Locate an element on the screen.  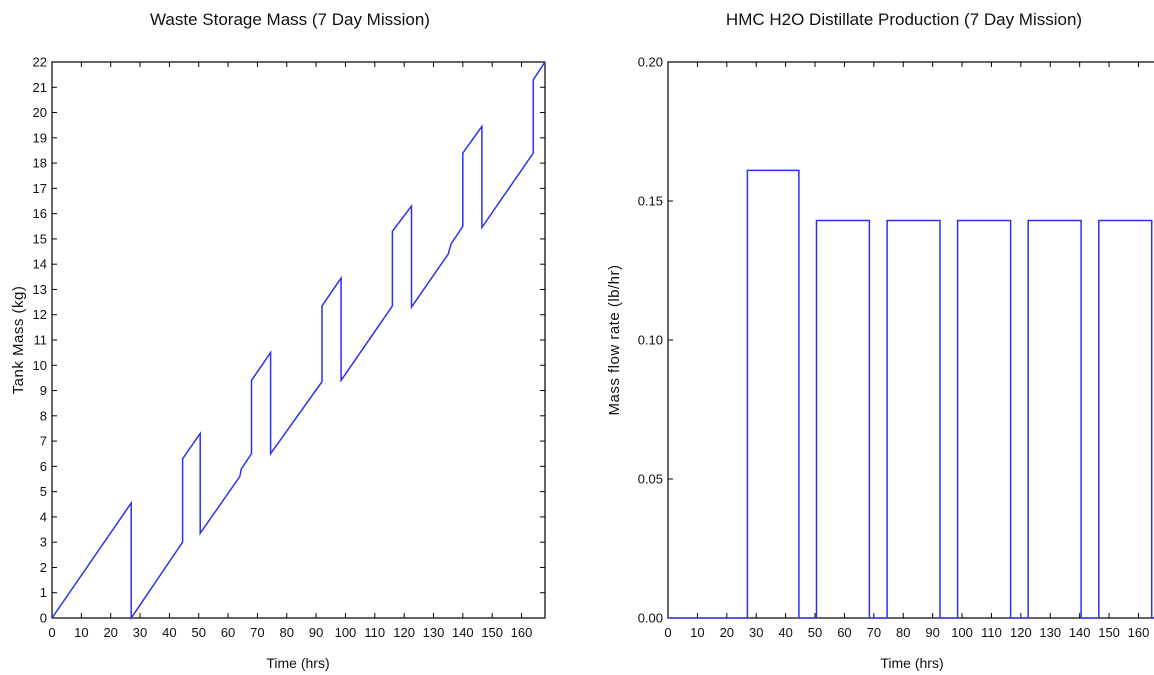
y-tick-label: 11 is located at coordinates (41, 340).